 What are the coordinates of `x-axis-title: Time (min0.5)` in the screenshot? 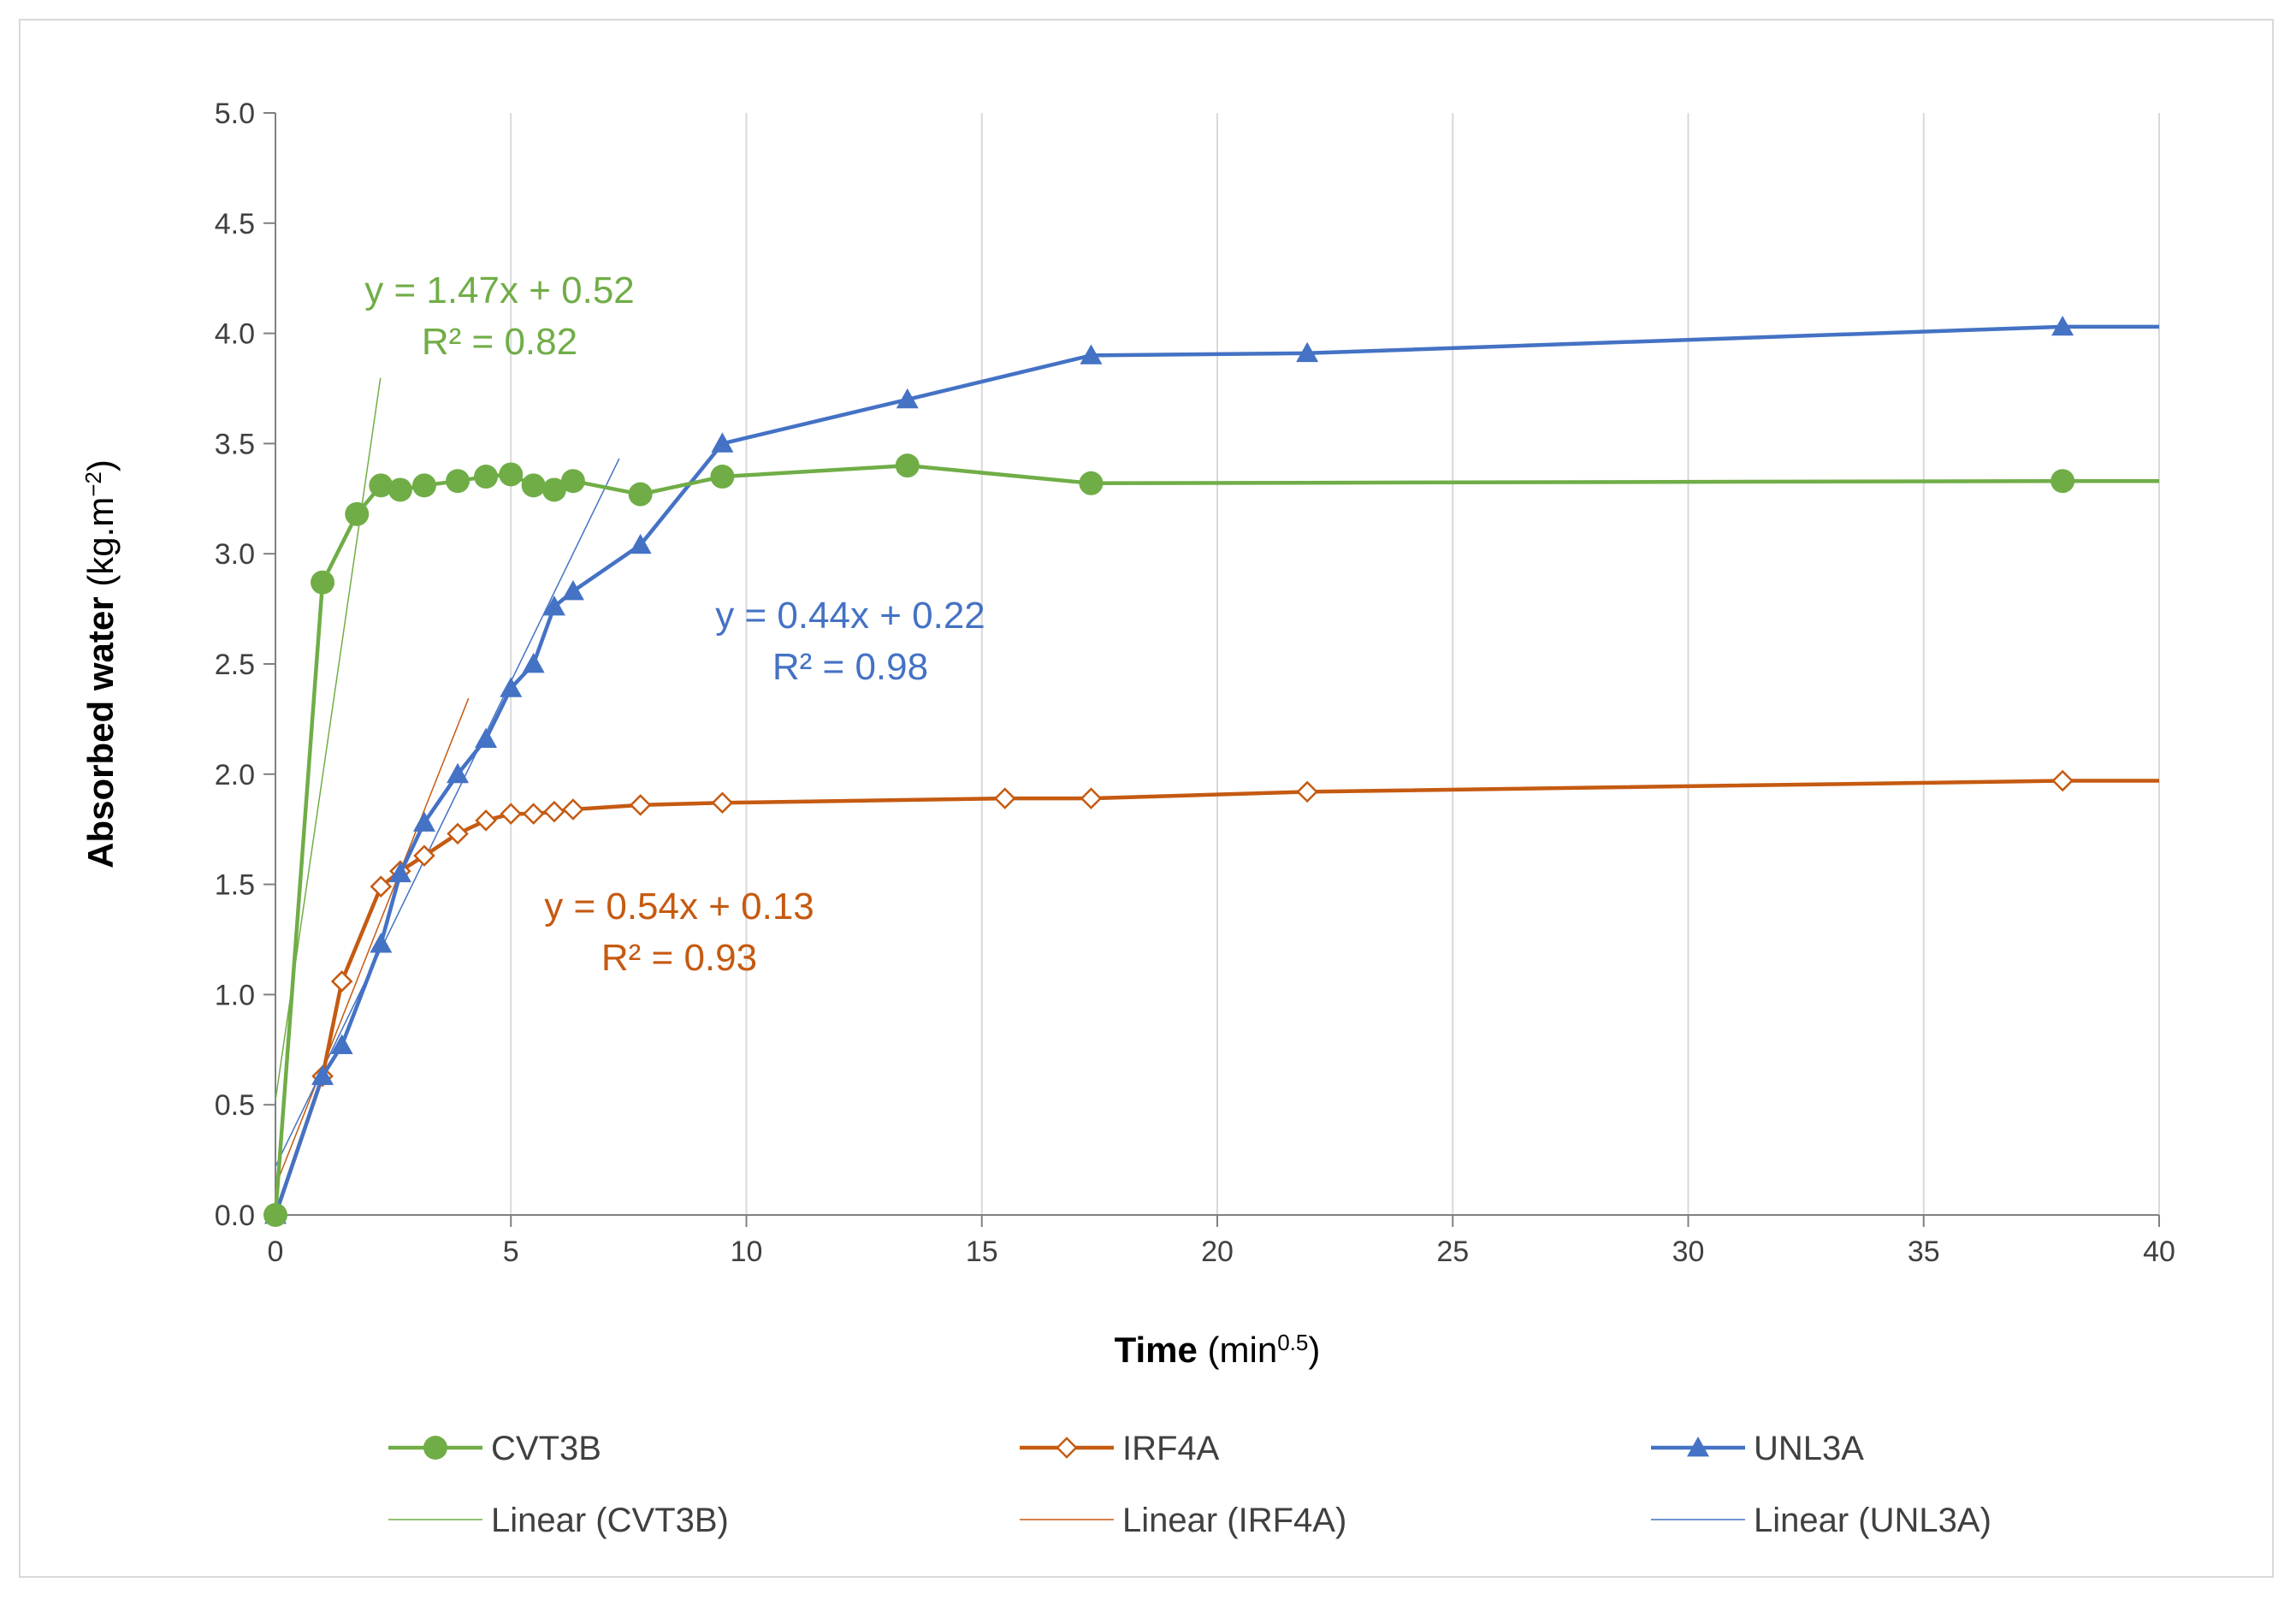 It's located at (1218, 1350).